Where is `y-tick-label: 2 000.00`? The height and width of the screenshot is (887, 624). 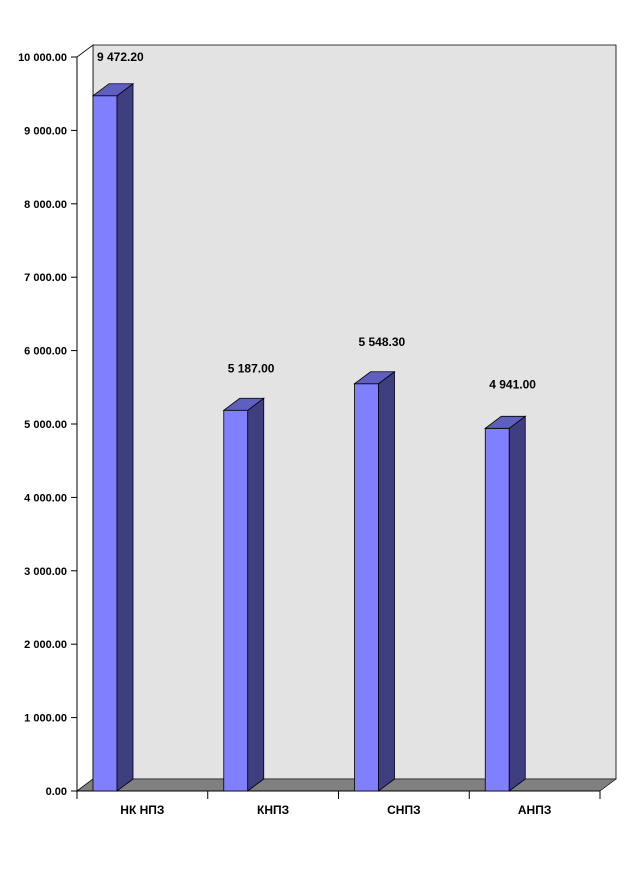
y-tick-label: 2 000.00 is located at coordinates (45, 645).